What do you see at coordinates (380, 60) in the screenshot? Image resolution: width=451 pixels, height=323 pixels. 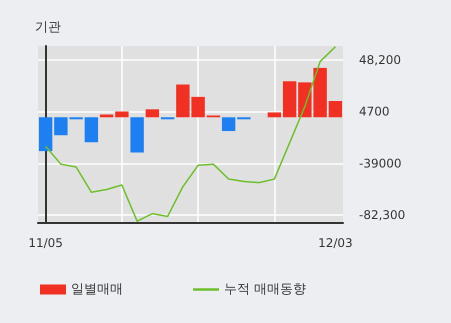 I see `y-tick-label: 48,200` at bounding box center [380, 60].